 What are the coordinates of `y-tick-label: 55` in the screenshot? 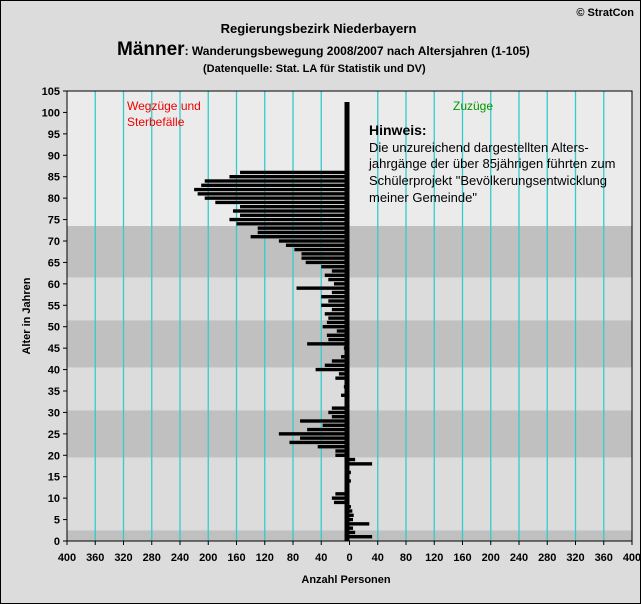 It's located at (54, 306).